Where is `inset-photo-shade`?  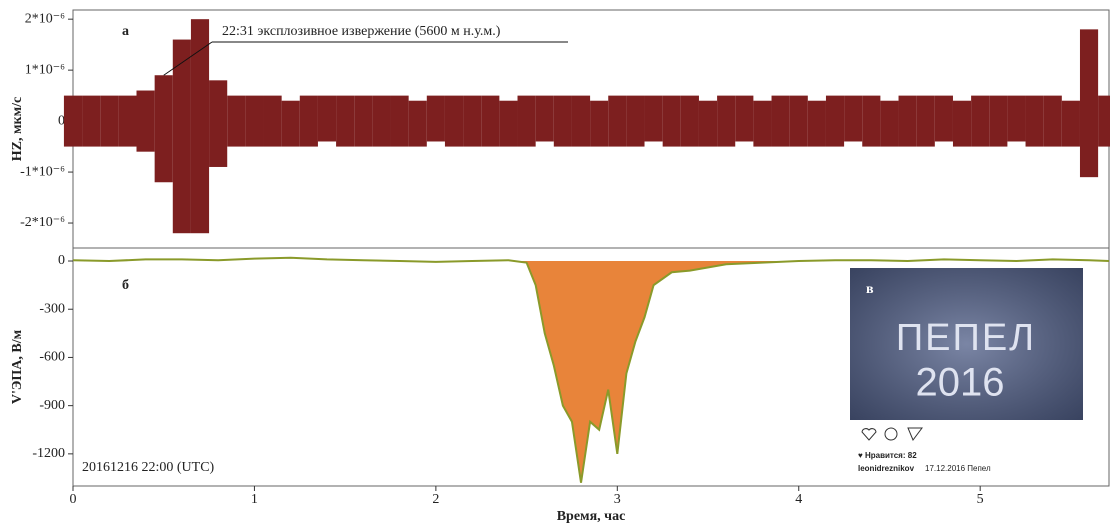 inset-photo-shade is located at coordinates (966, 344).